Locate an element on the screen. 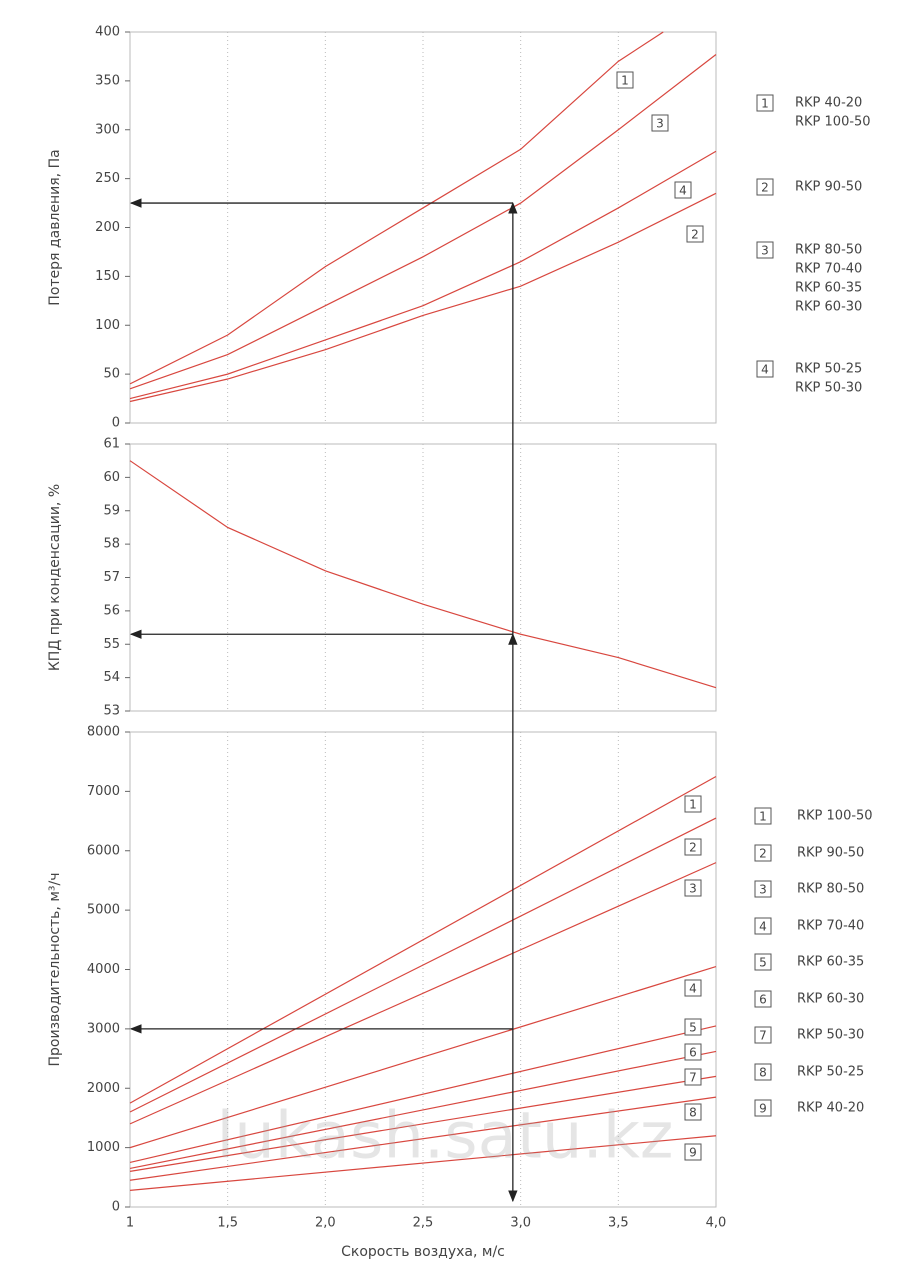  y-tick-label: 4000 is located at coordinates (103, 969).